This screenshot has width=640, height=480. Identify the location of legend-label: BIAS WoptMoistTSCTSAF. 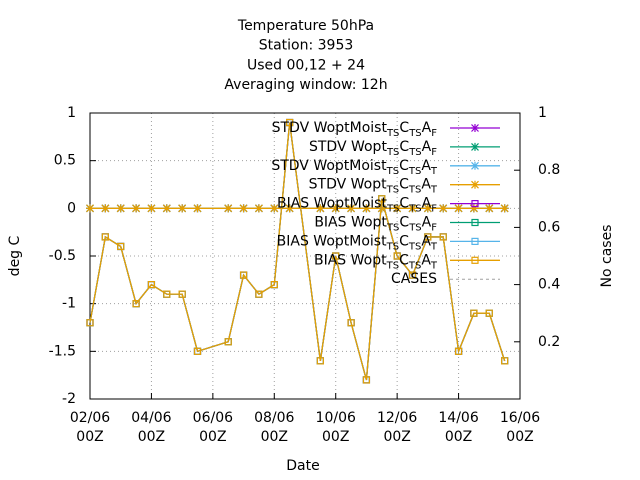
(357, 205).